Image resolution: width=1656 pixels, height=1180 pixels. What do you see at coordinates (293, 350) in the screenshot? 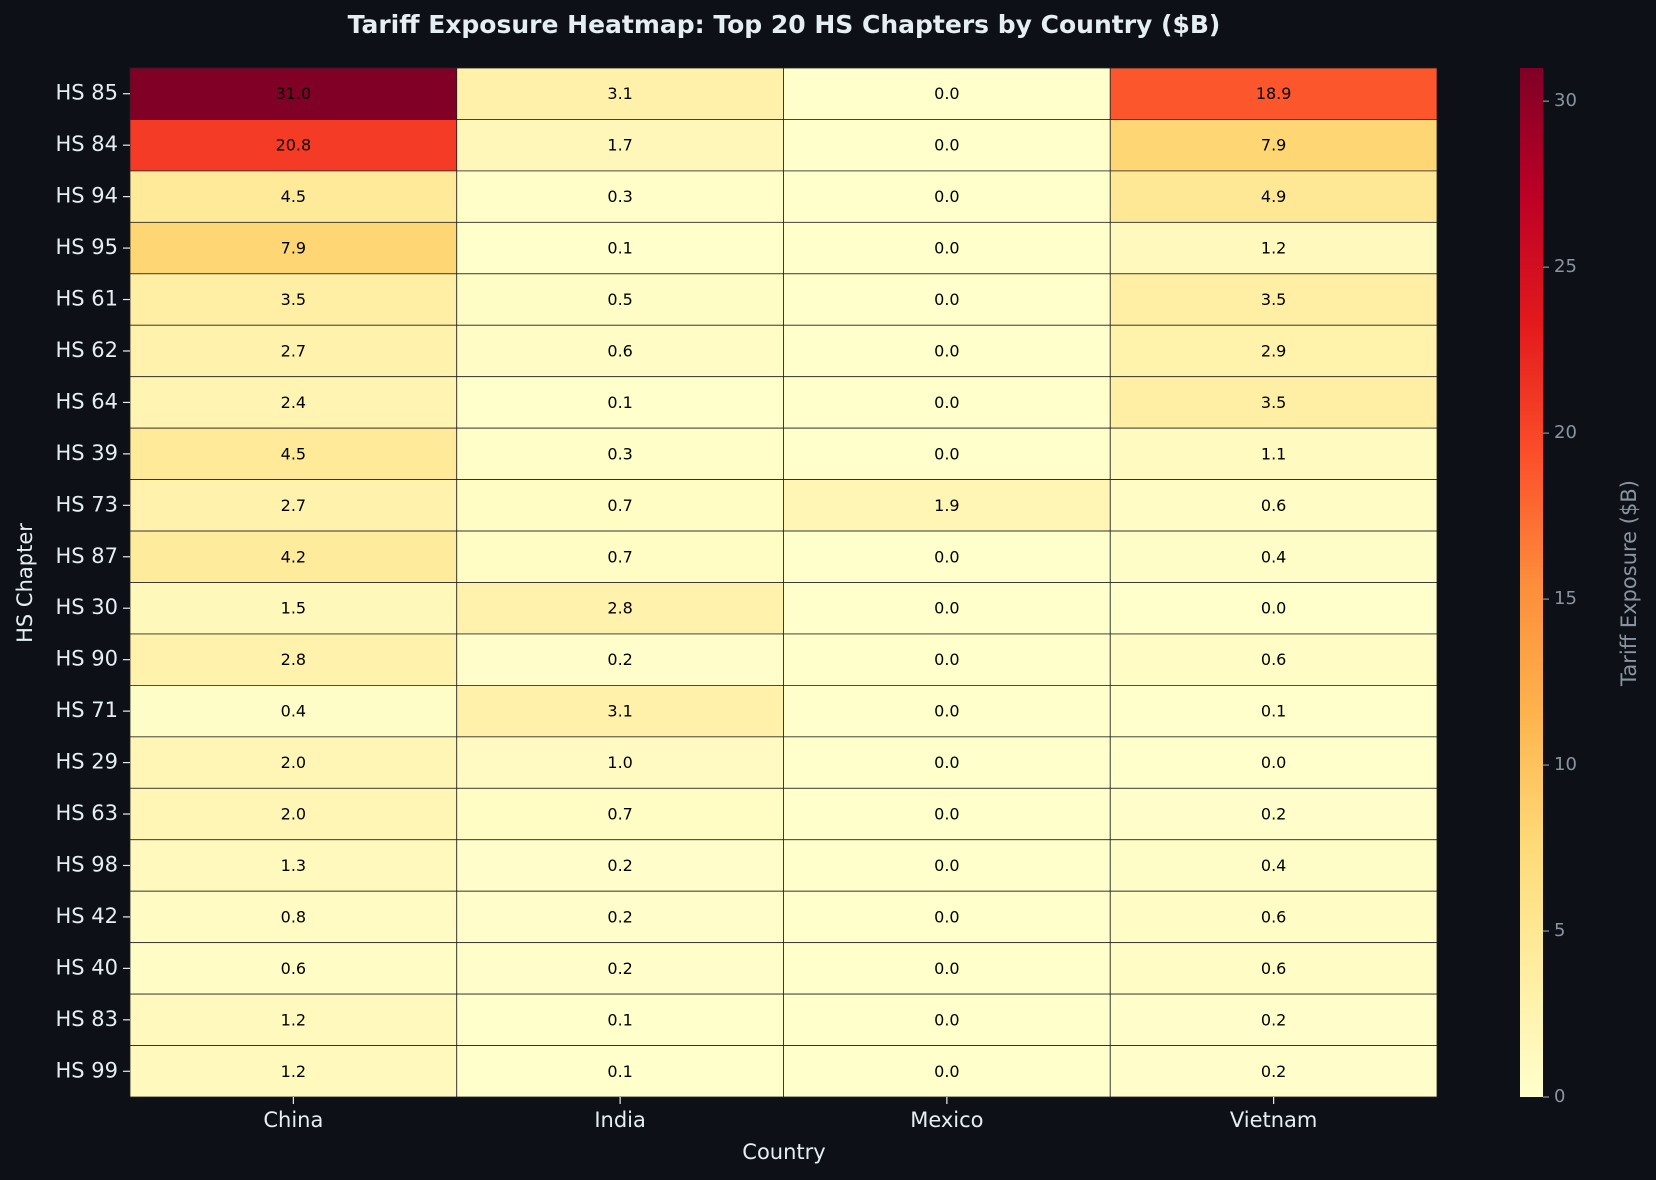
I see `cell-label: 2.7` at bounding box center [293, 350].